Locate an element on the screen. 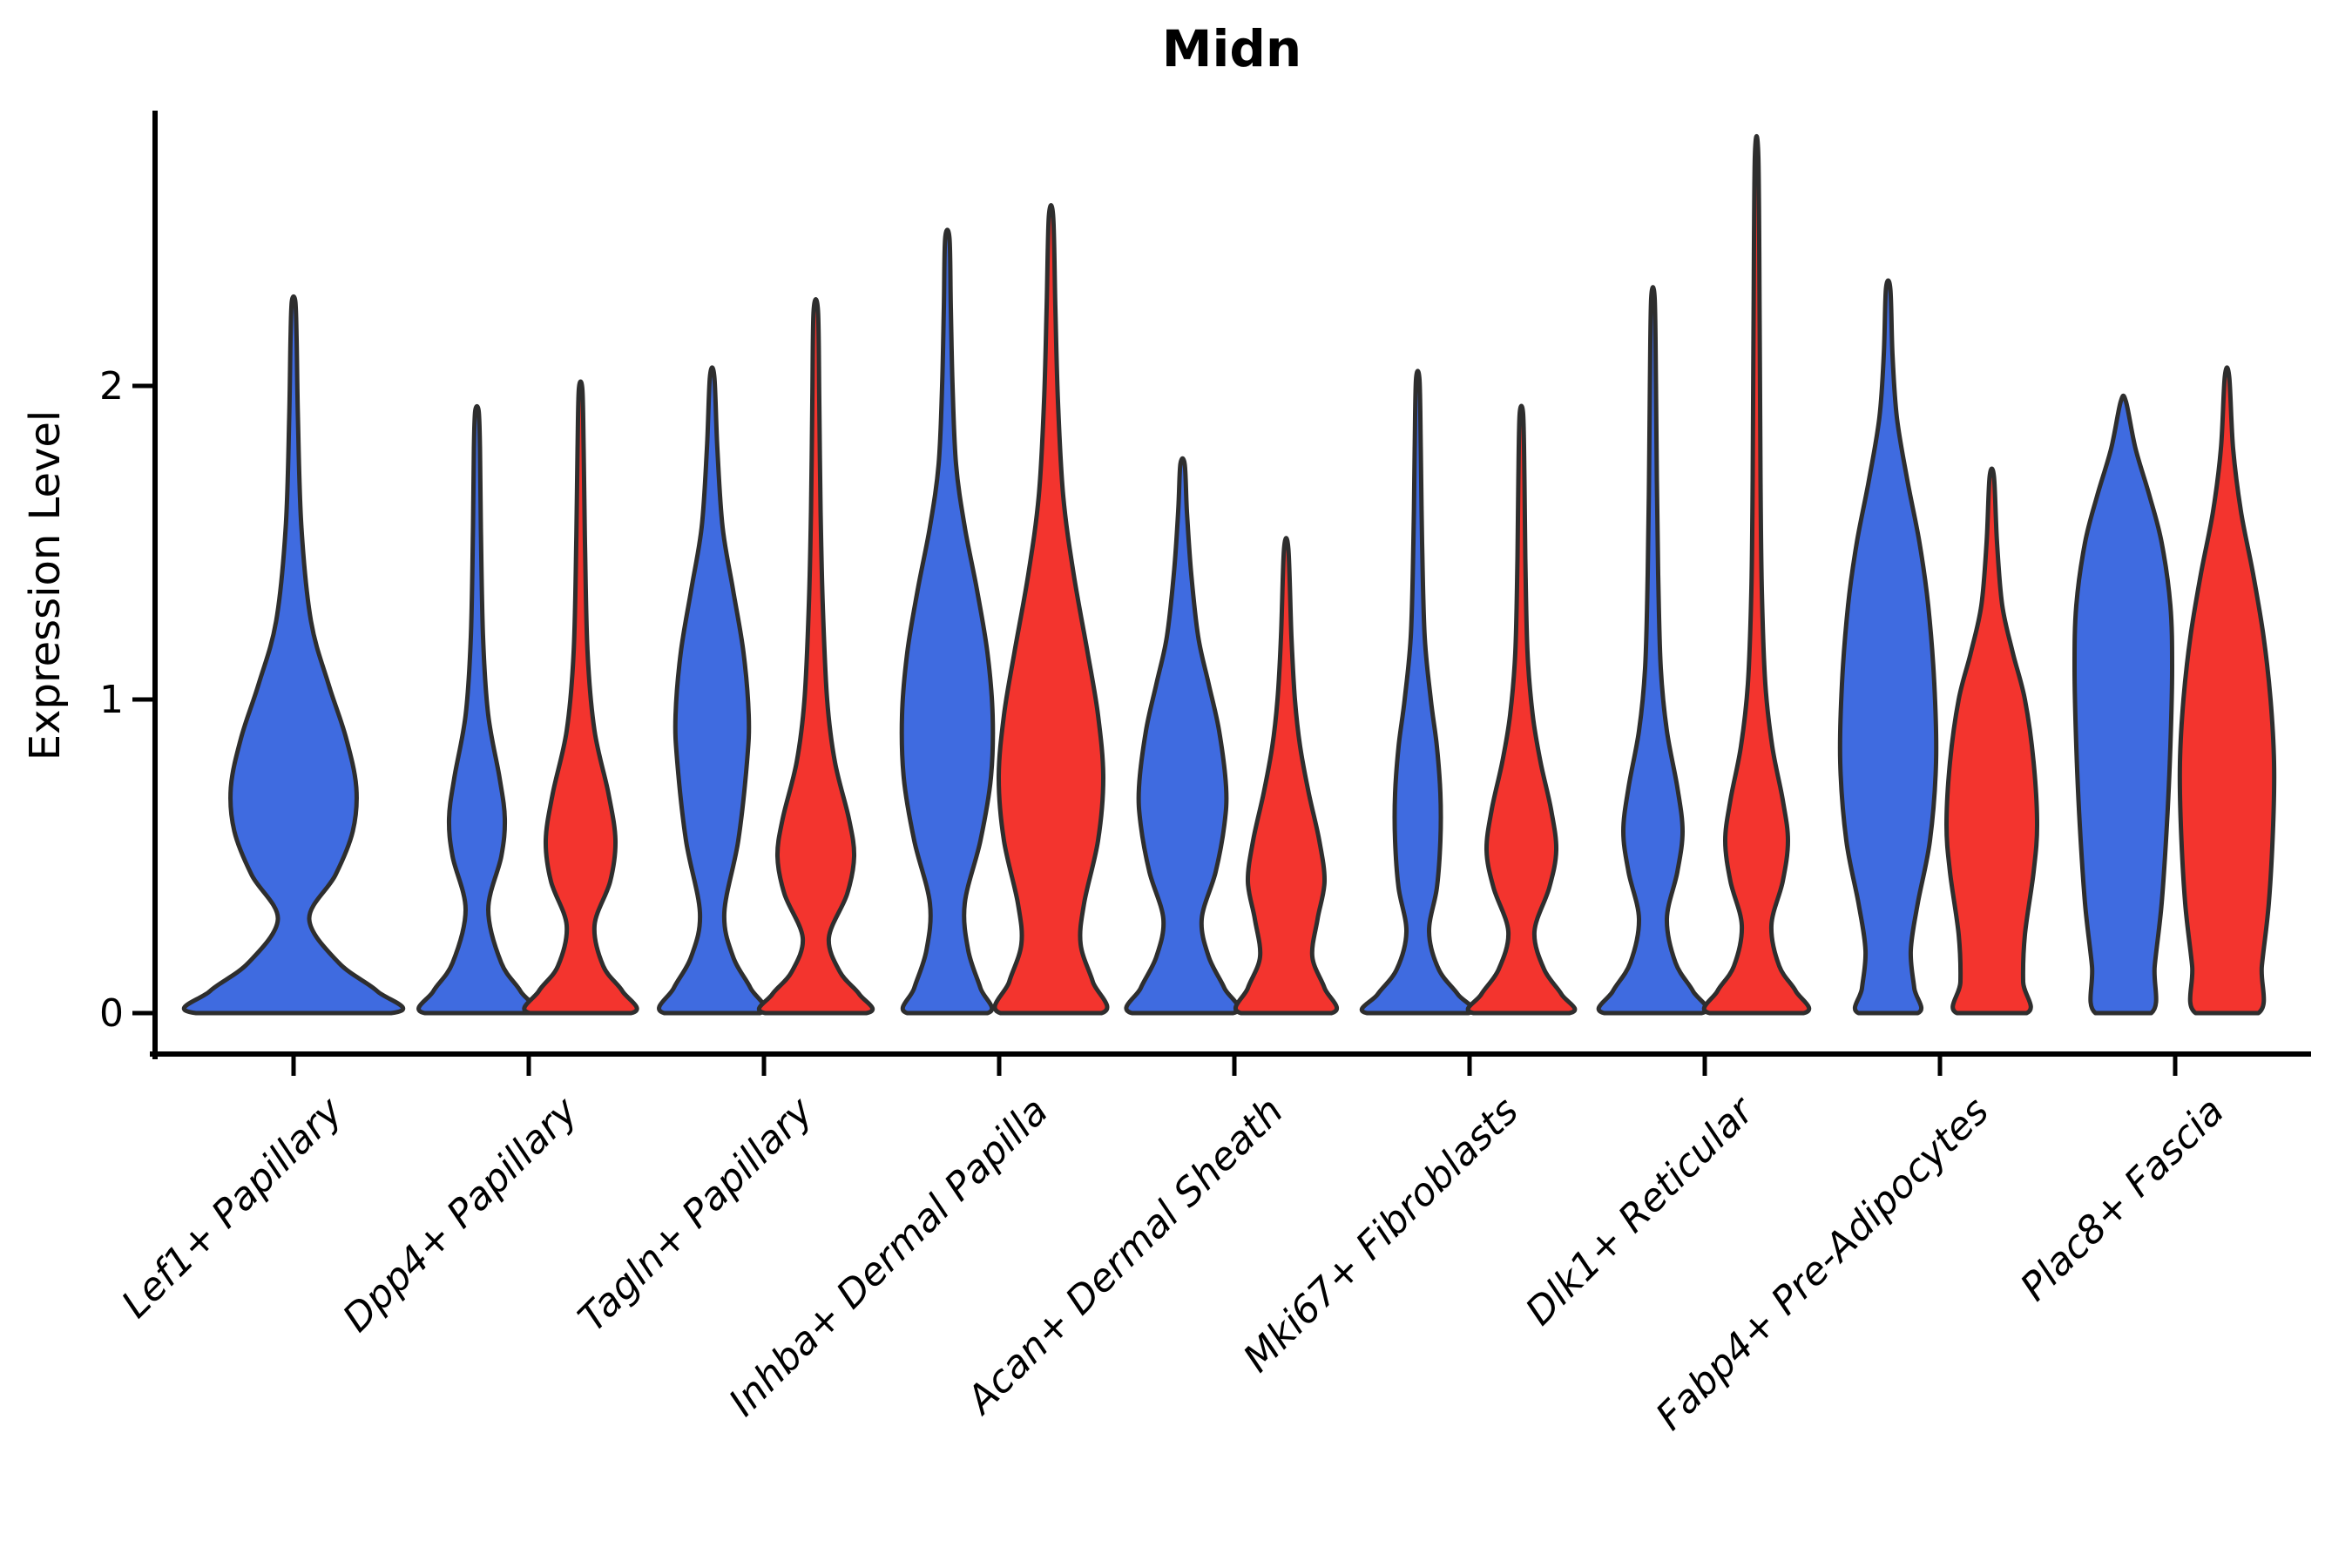  violin-5-red is located at coordinates (1521, 709).